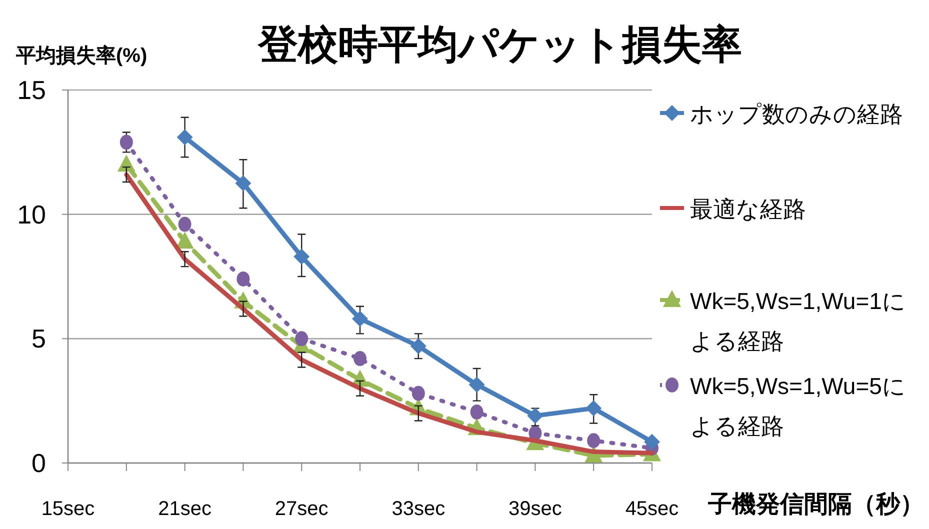  What do you see at coordinates (39, 339) in the screenshot?
I see `y-tick-label: 5` at bounding box center [39, 339].